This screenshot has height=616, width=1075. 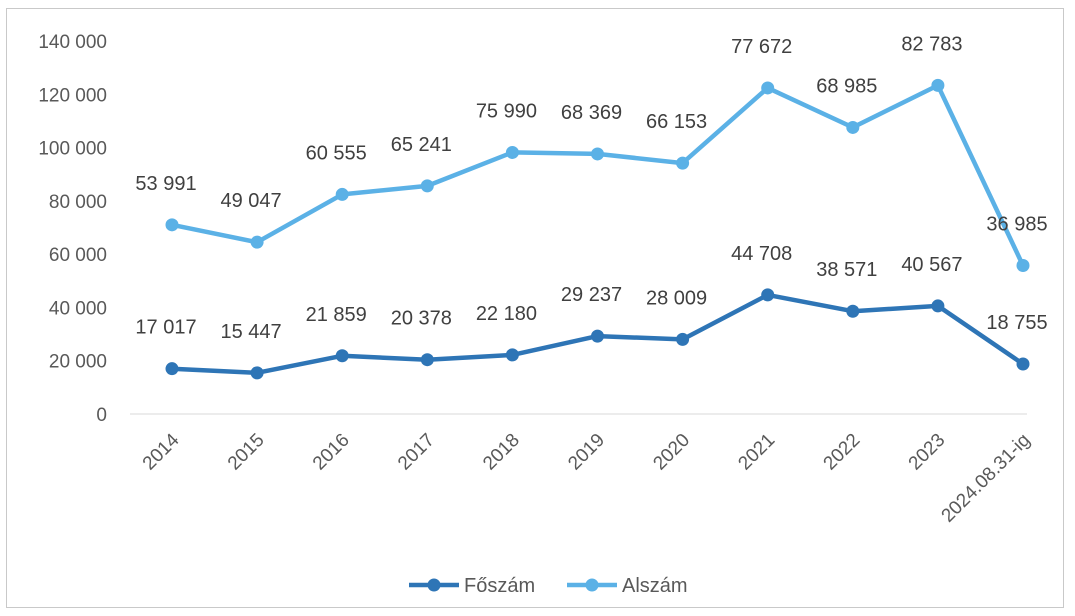 What do you see at coordinates (846, 270) in the screenshot?
I see `data-label: 38 571` at bounding box center [846, 270].